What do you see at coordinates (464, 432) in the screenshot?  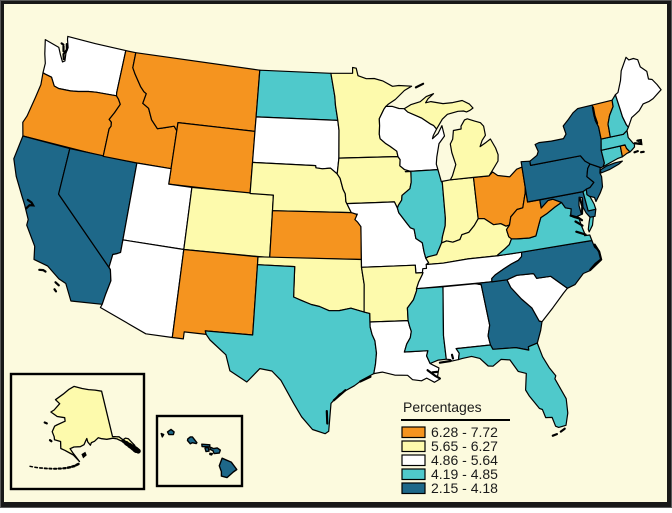 I see `svg-text: 6.28 - 7.72` at bounding box center [464, 432].